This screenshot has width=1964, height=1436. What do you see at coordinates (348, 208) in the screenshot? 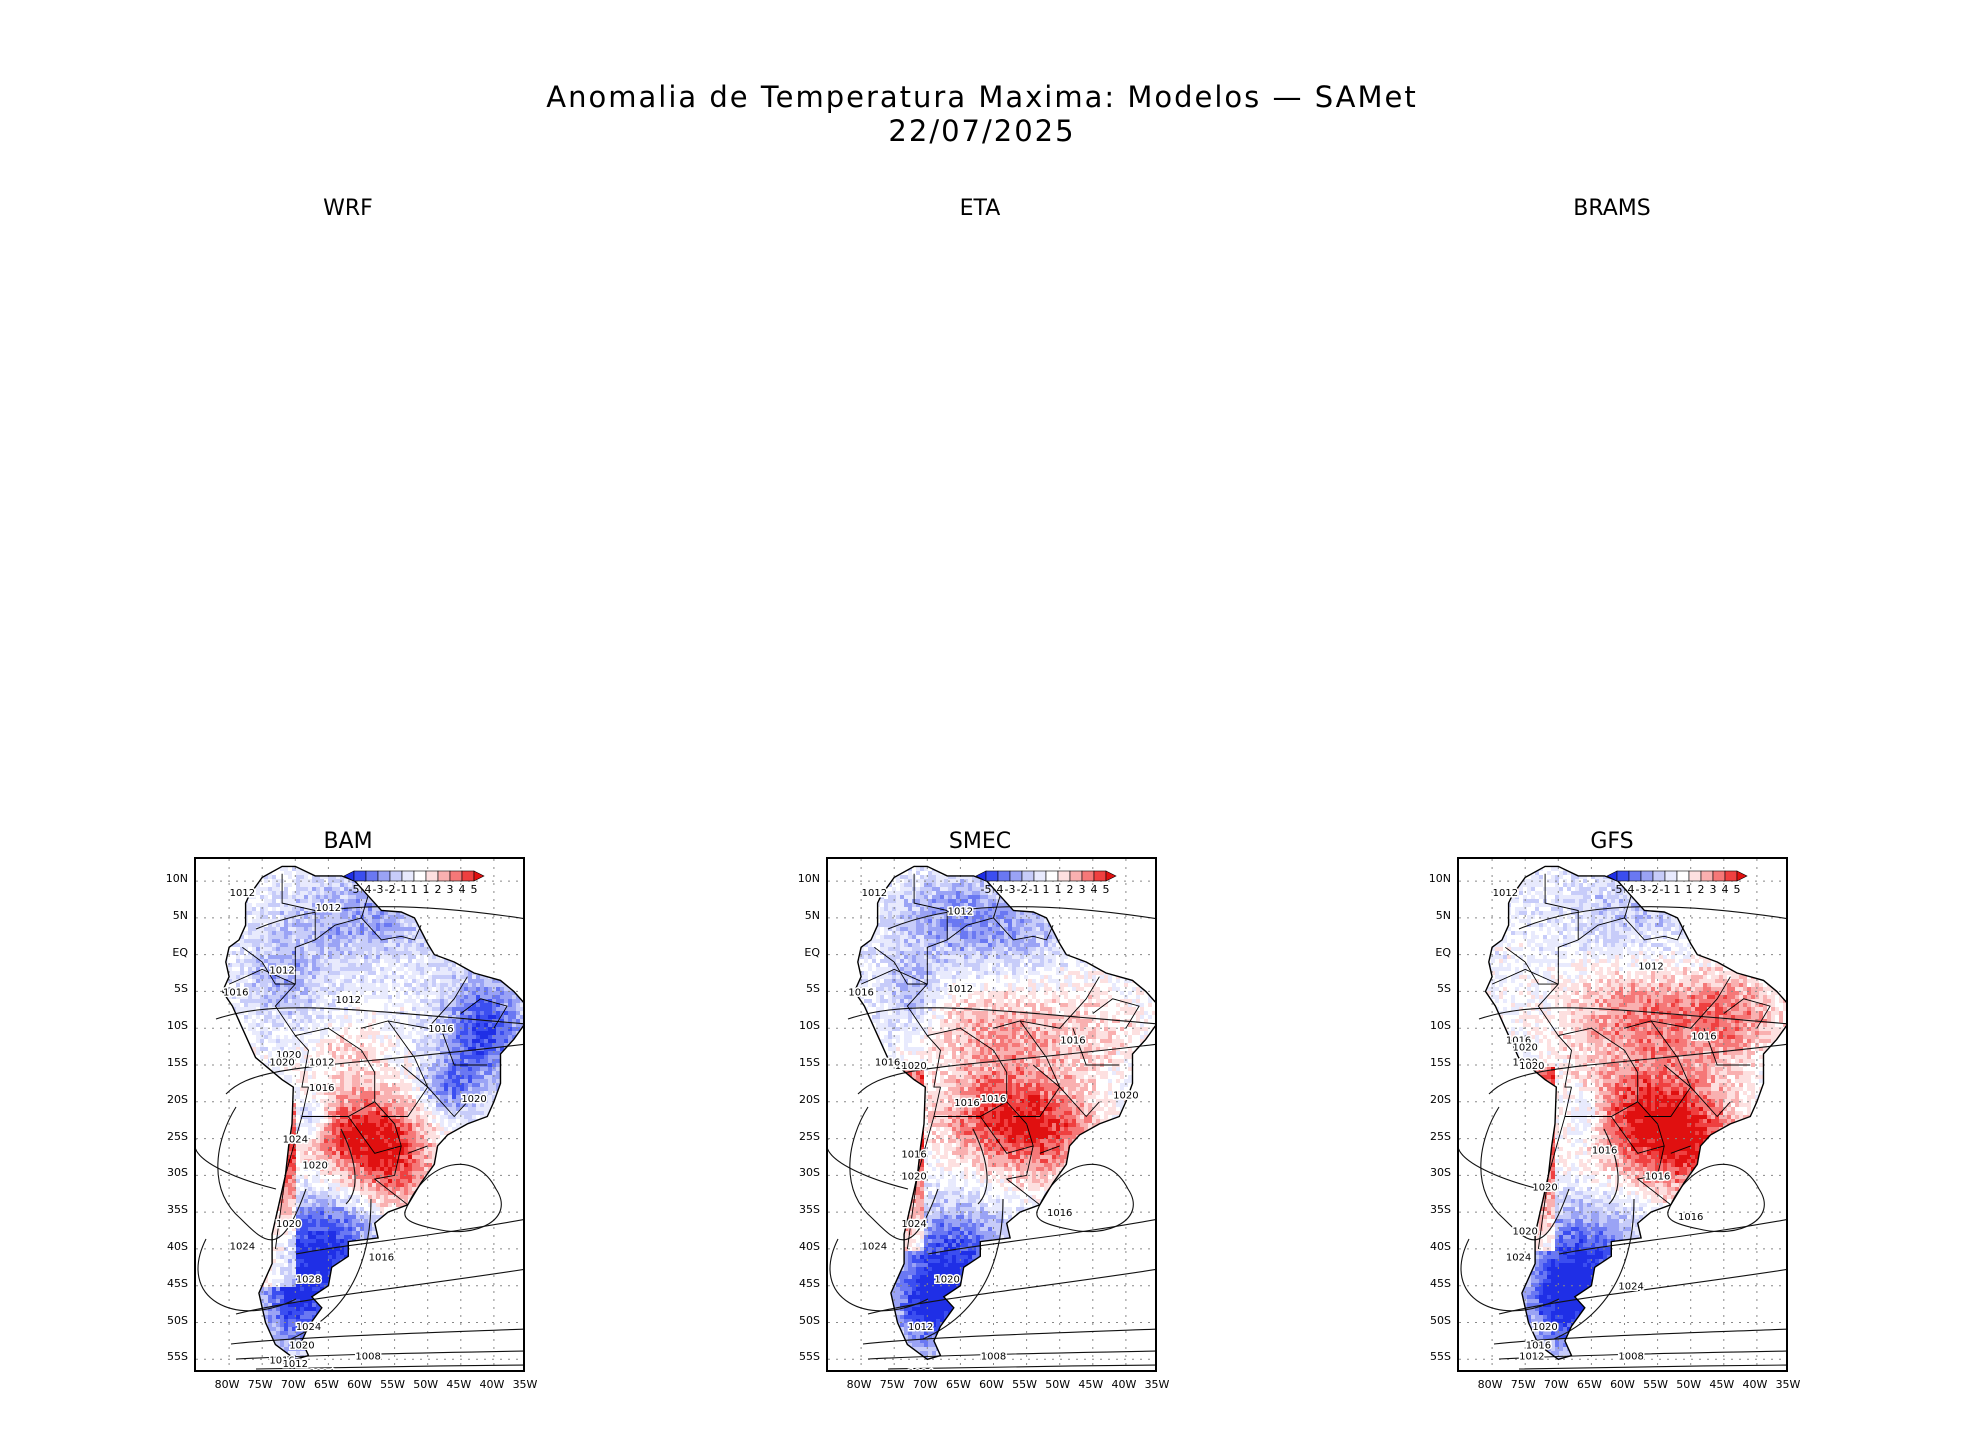
I see `panel-label-wrf: WRF` at bounding box center [348, 208].